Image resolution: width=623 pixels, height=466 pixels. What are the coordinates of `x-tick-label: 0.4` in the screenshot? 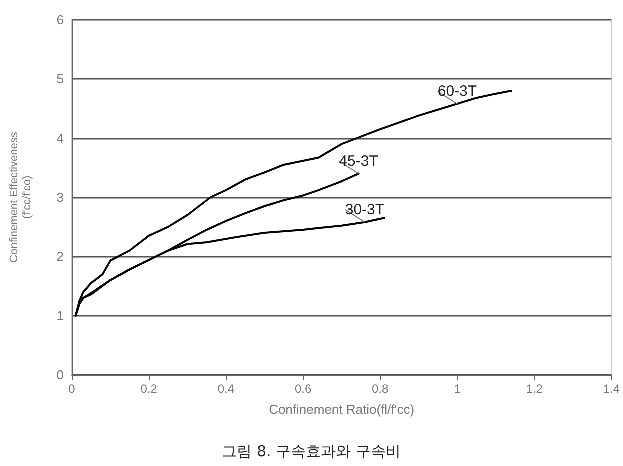 It's located at (226, 389).